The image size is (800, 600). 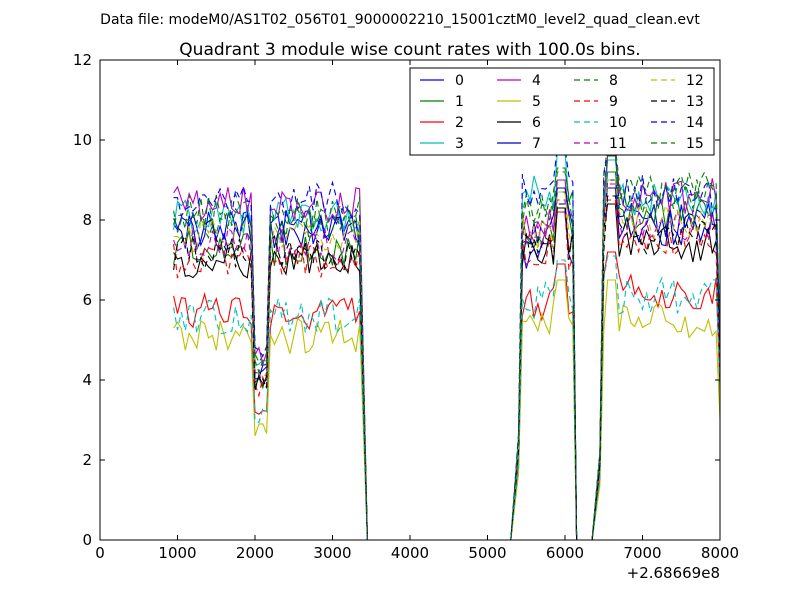 I want to click on y-tick-label: 2, so click(x=87, y=460).